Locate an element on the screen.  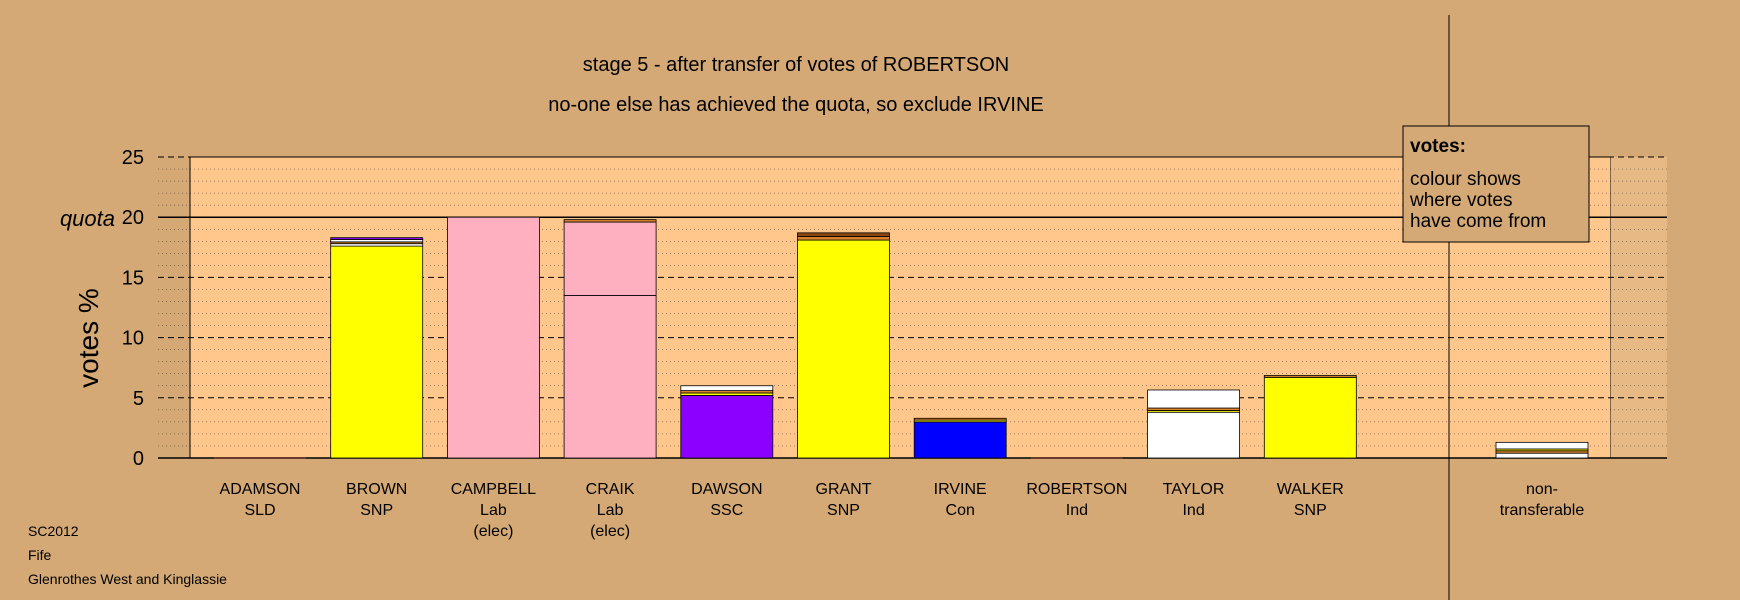
y-tick-label: 15 is located at coordinates (133, 278).